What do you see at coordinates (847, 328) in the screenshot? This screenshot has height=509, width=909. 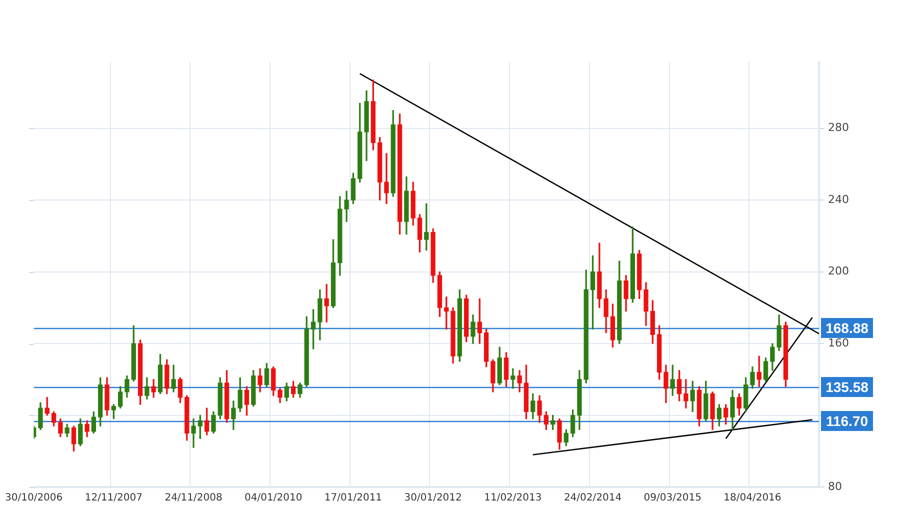 I see `ref-line-label: 168.88` at bounding box center [847, 328].